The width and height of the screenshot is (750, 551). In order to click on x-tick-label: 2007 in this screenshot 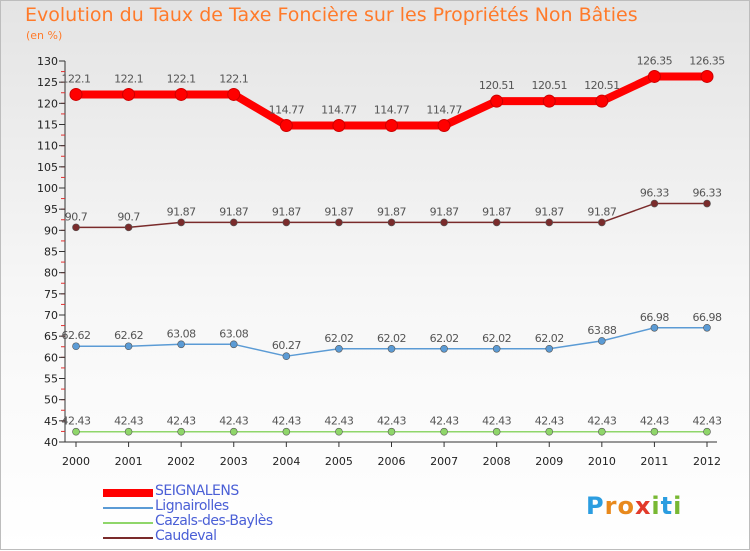, I will do `click(444, 461)`.